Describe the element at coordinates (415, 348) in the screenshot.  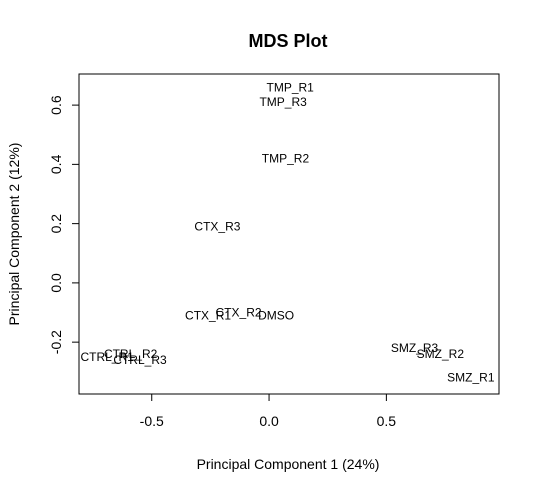
I see `data-point-label: SMZ_R3` at that location.